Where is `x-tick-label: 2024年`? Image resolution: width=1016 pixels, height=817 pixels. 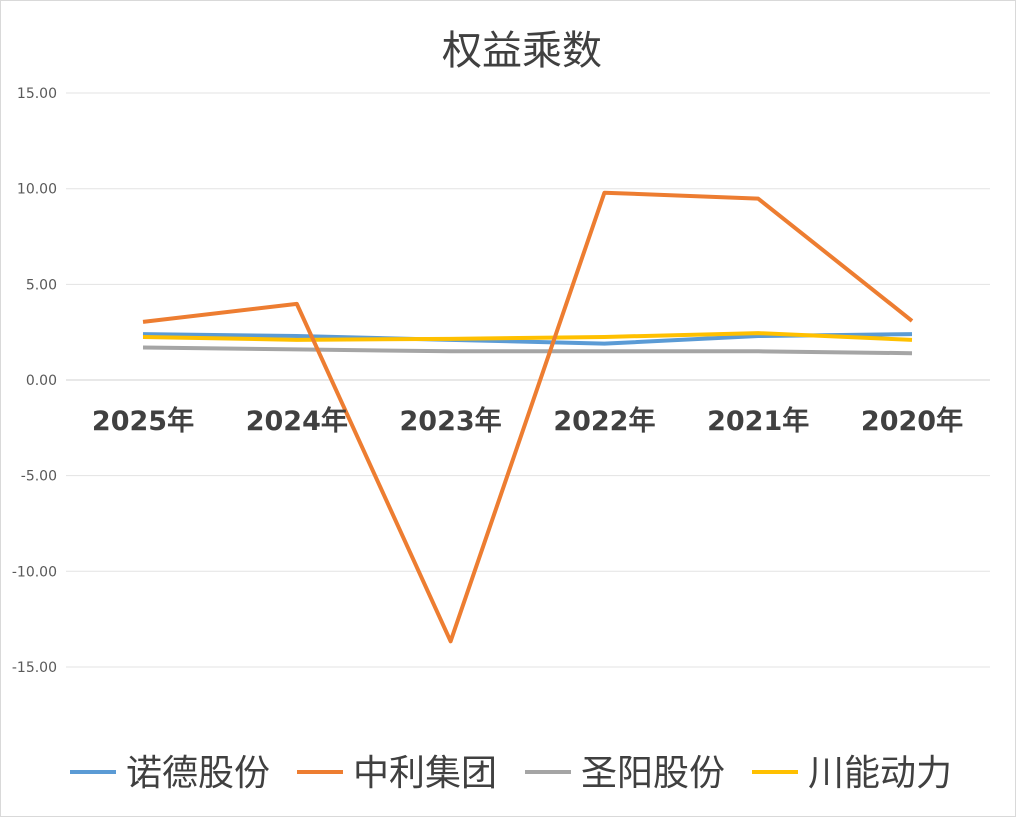 x-tick-label: 2024年 is located at coordinates (297, 421).